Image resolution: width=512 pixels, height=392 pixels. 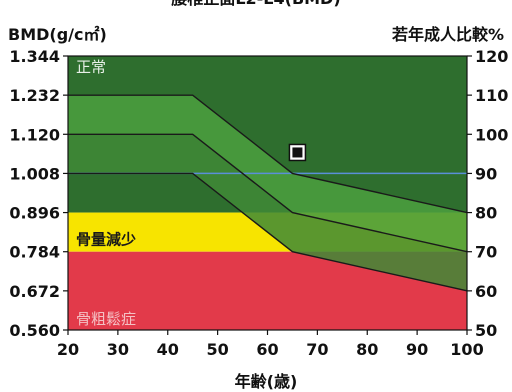 What do you see at coordinates (106, 240) in the screenshot?
I see `zone-label-1: 骨量減少` at bounding box center [106, 240].